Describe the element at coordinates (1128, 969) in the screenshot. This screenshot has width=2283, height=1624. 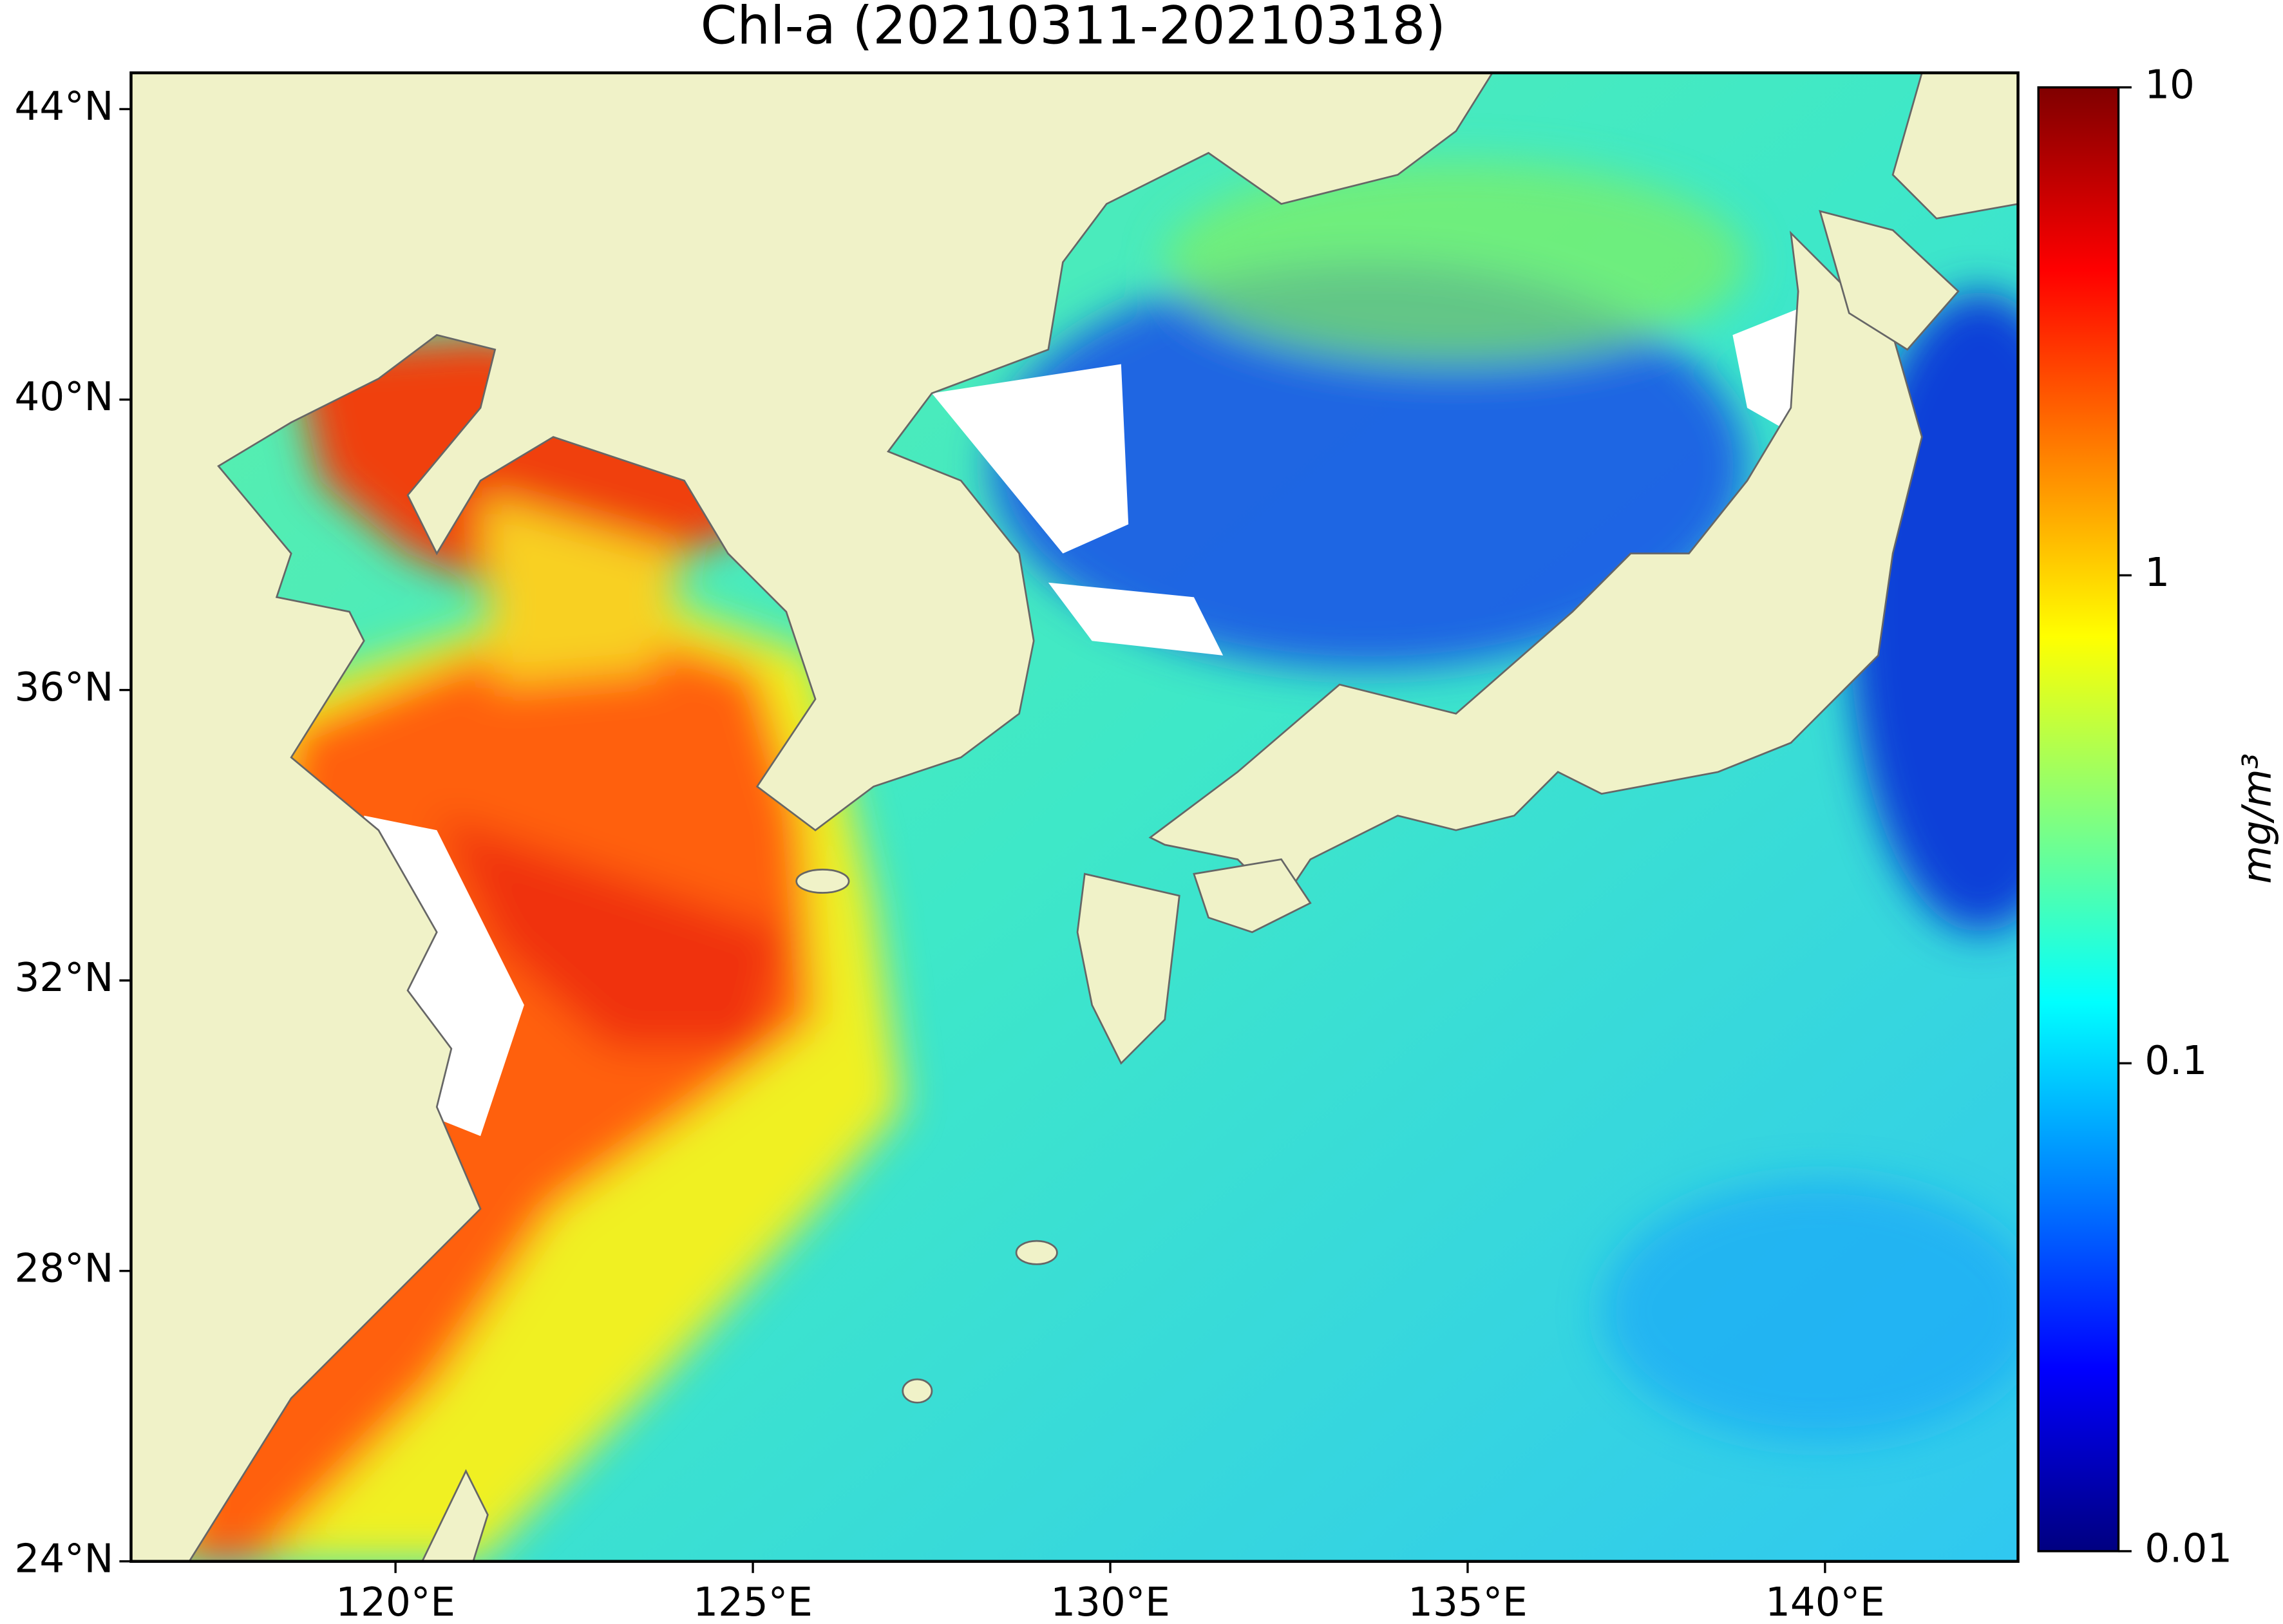
I see `land-kyushu` at that location.